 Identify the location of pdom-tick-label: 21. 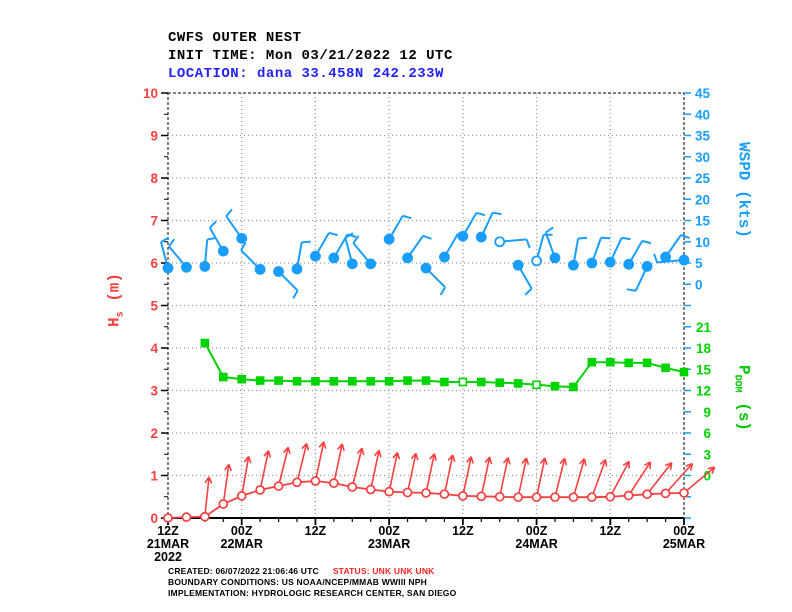
(704, 327).